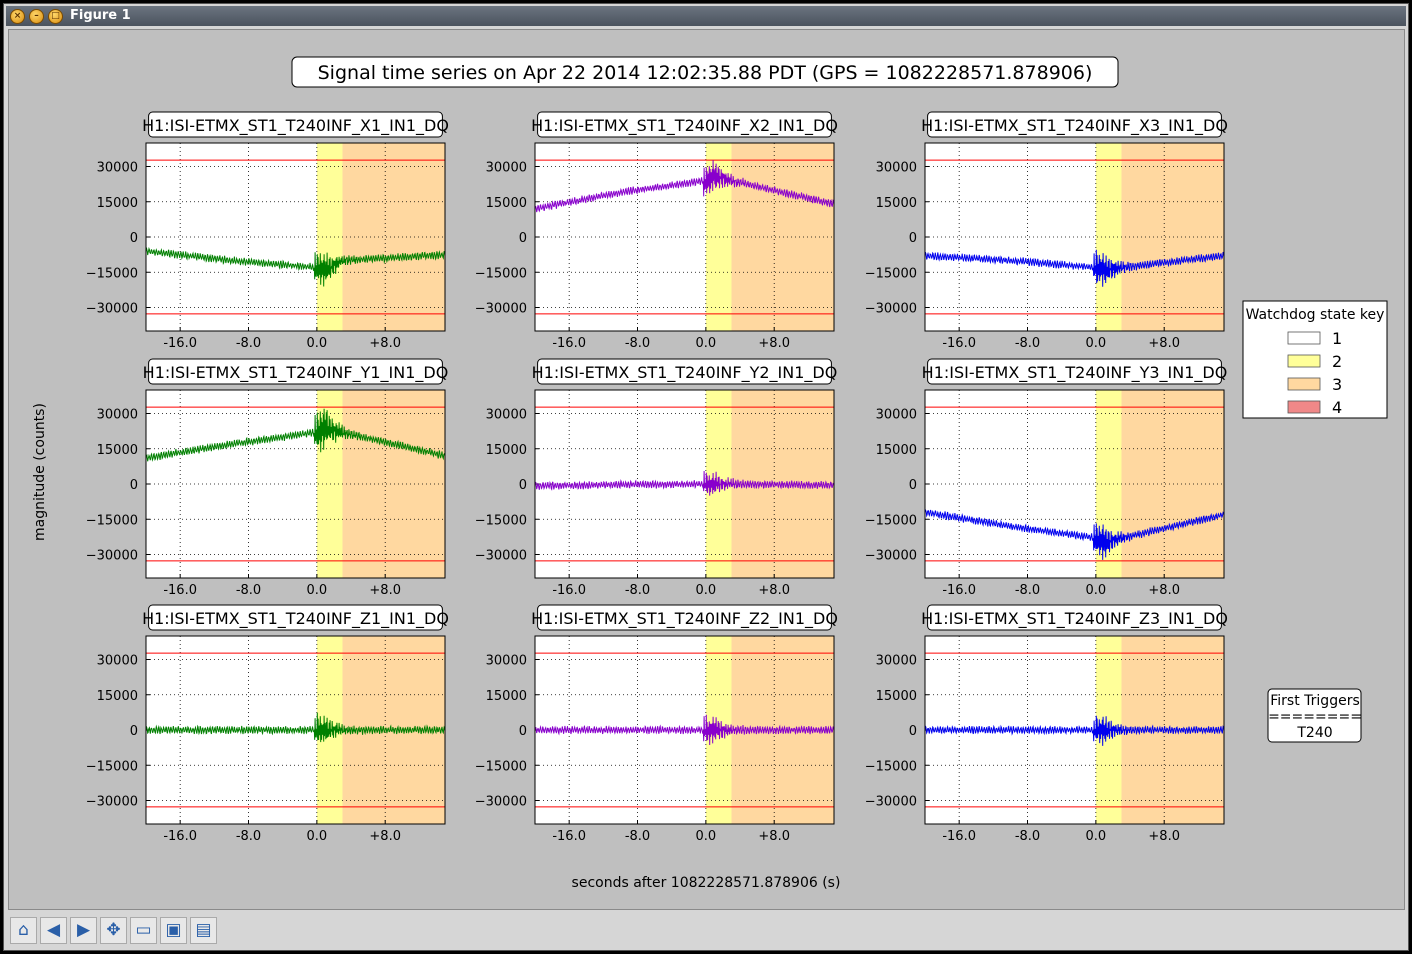 The width and height of the screenshot is (1412, 954). Describe the element at coordinates (143, 930) in the screenshot. I see `zoom-icon: ▭` at that location.